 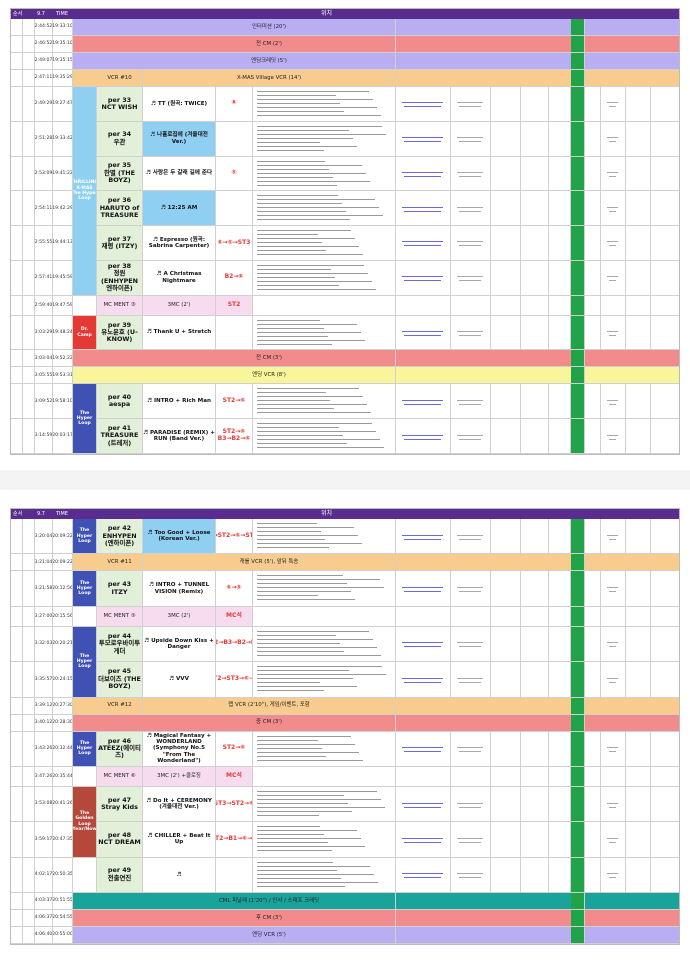 What do you see at coordinates (85, 822) in the screenshot?
I see `block-label: The Golden Loop (Year/Now)` at bounding box center [85, 822].